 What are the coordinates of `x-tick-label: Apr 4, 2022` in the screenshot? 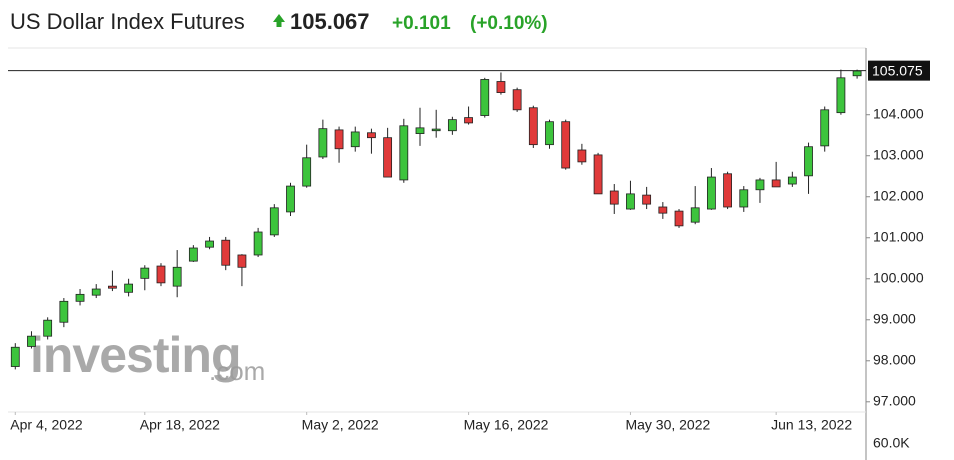 It's located at (46, 425).